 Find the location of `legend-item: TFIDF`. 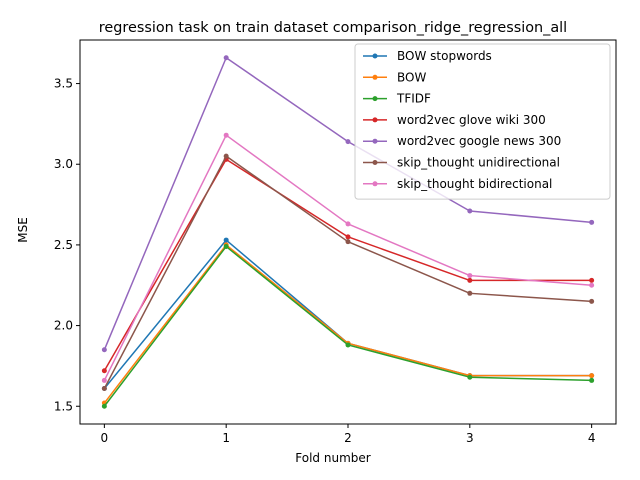

legend-item: TFIDF is located at coordinates (397, 99).